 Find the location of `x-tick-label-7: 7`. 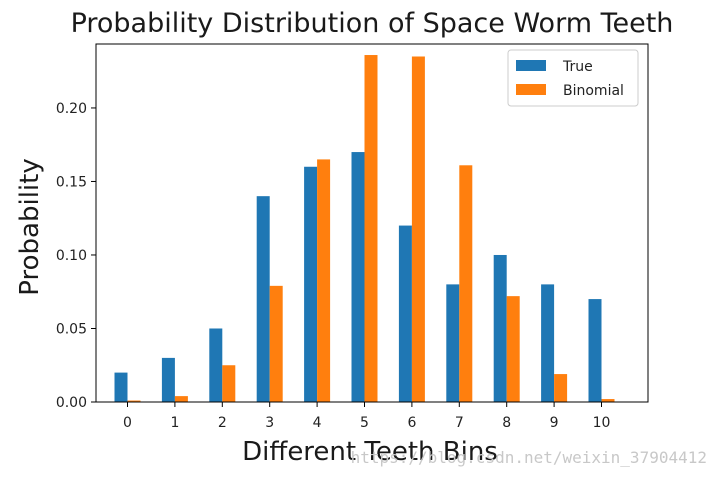

x-tick-label-7: 7 is located at coordinates (459, 423).